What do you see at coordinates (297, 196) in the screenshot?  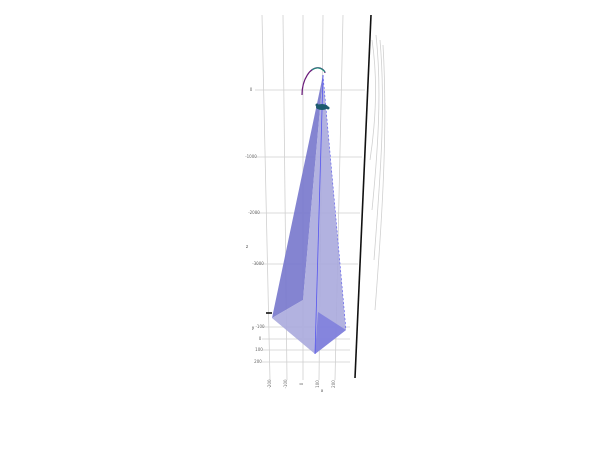 I see `pyramid-face-left` at bounding box center [297, 196].